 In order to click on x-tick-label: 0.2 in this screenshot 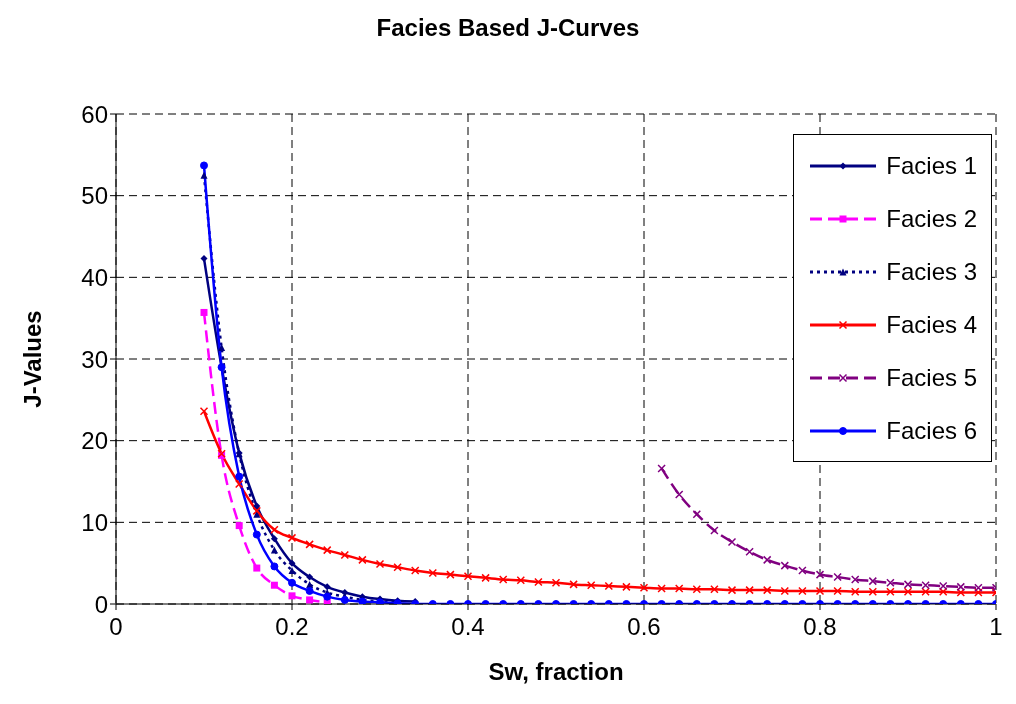, I will do `click(292, 627)`.